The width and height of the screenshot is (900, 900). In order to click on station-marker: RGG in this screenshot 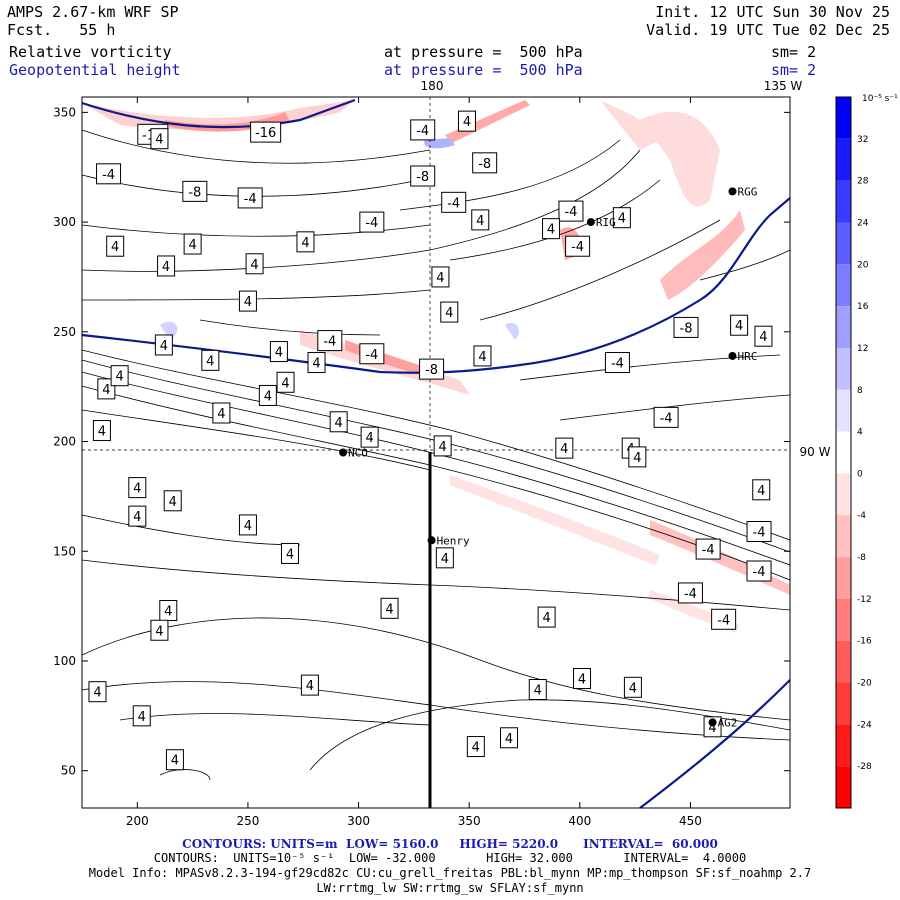, I will do `click(742, 191)`.